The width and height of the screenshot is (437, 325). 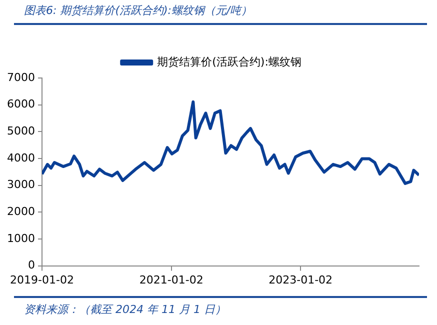 I want to click on y-tick-label: 4000, so click(x=20, y=157).